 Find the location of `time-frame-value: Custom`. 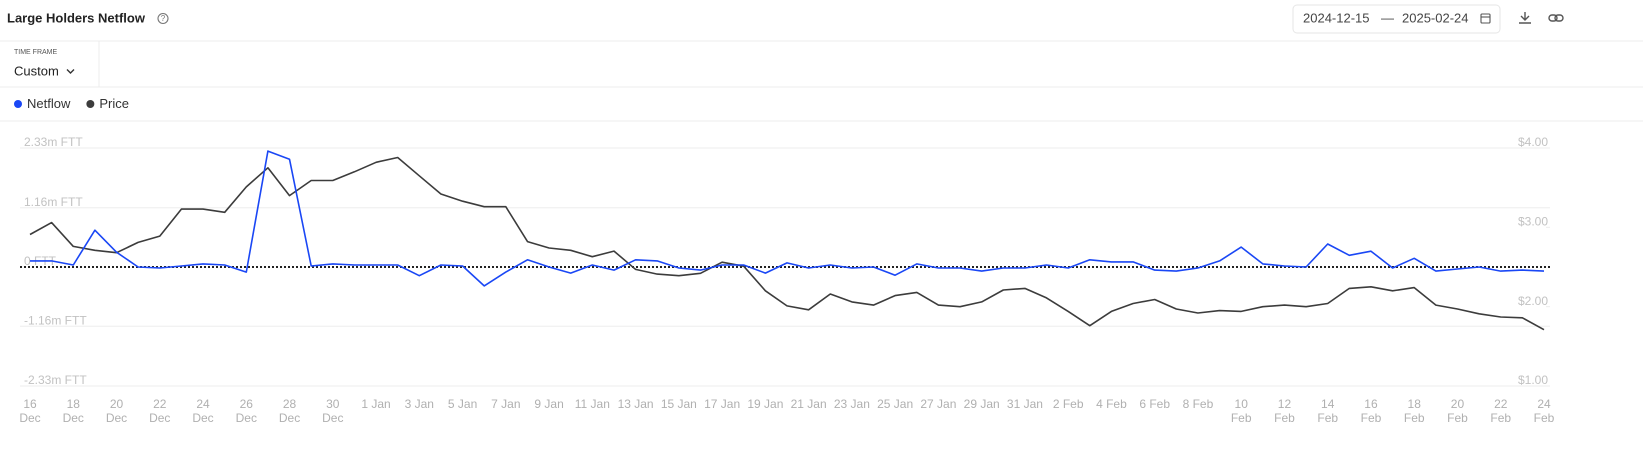

time-frame-value: Custom is located at coordinates (36, 70).